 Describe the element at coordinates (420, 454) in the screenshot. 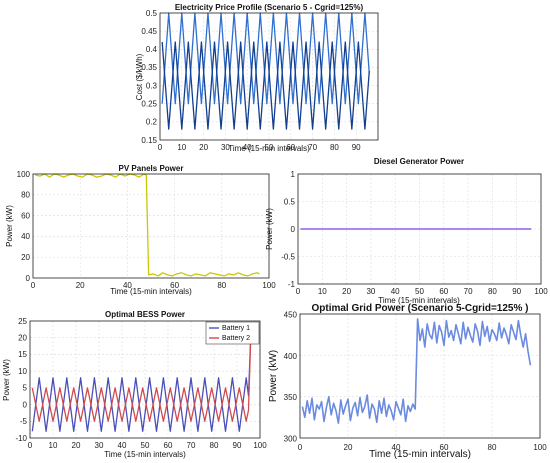

I see `grid-x-label: Time (15-min intervals)` at that location.